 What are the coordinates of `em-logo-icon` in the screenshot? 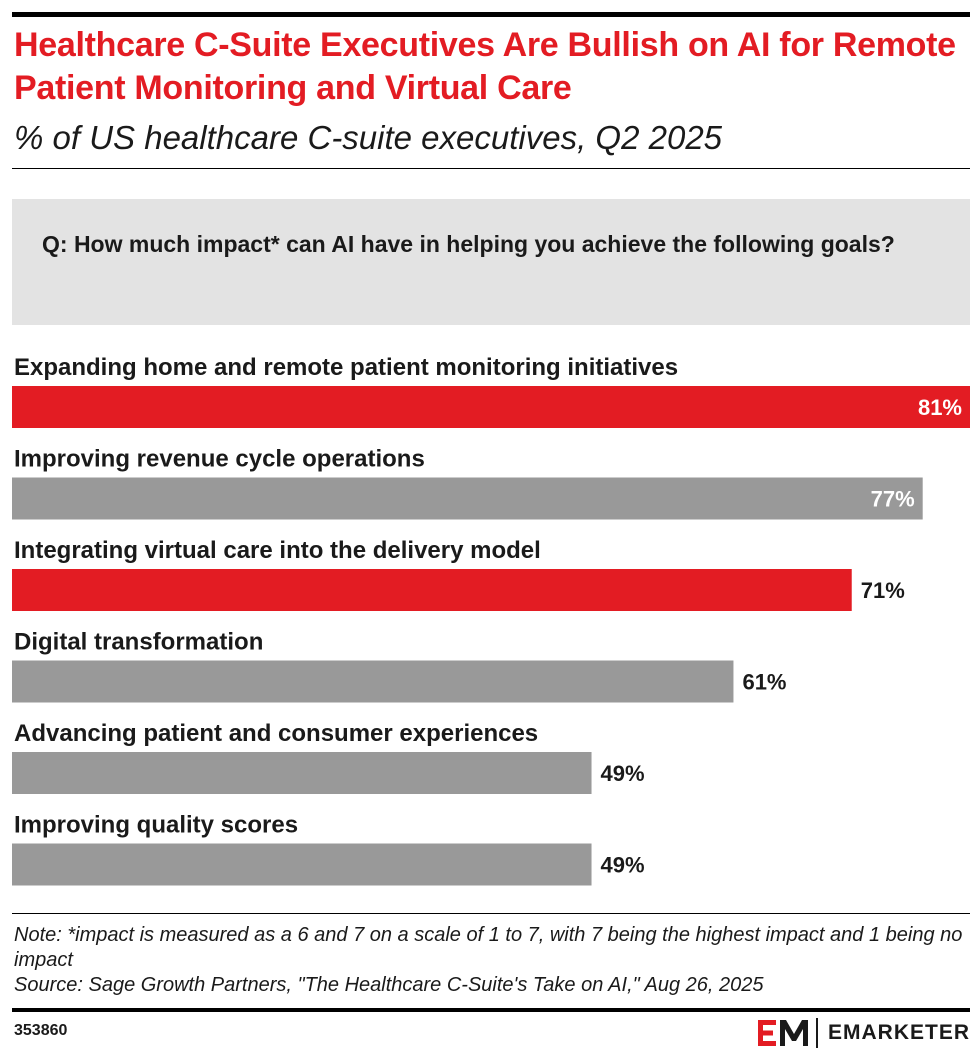 It's located at (782, 1033).